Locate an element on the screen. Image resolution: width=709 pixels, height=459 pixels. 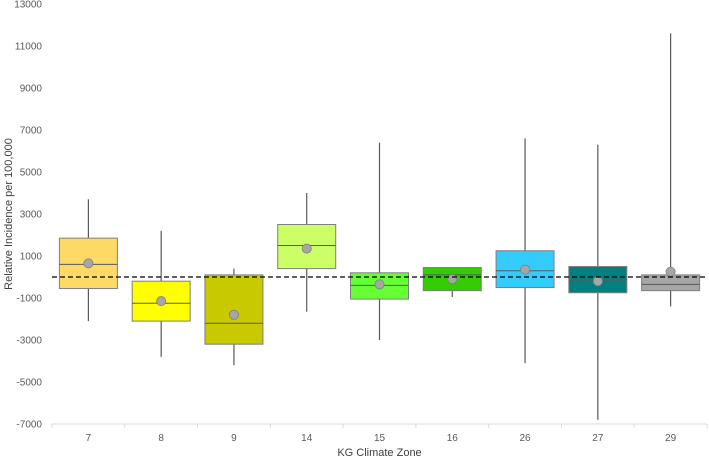
box-iqr is located at coordinates (234, 309).